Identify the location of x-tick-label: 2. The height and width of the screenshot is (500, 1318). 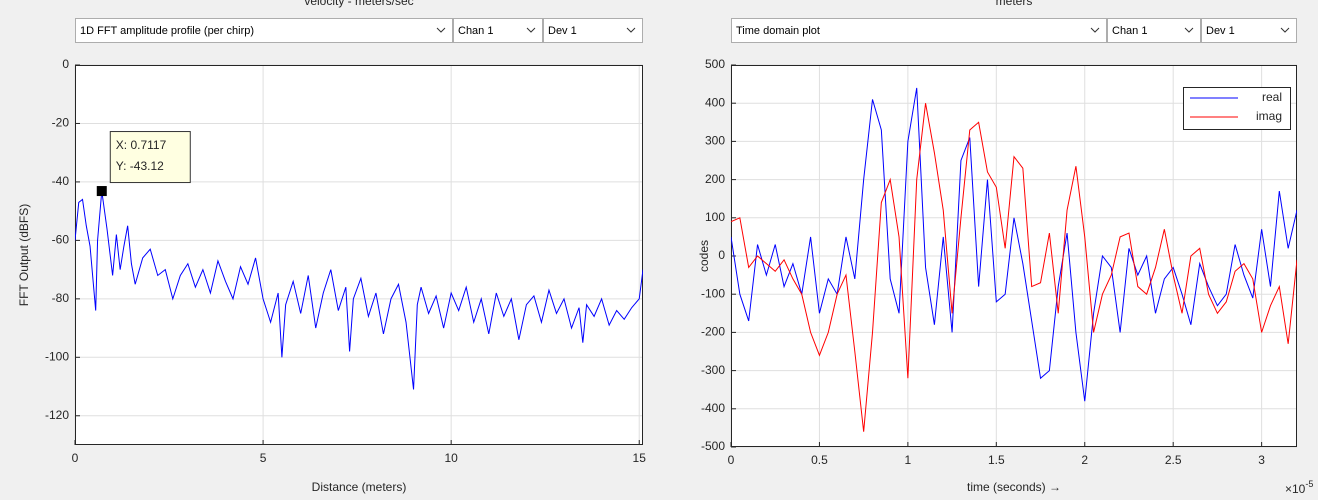
(1084, 460).